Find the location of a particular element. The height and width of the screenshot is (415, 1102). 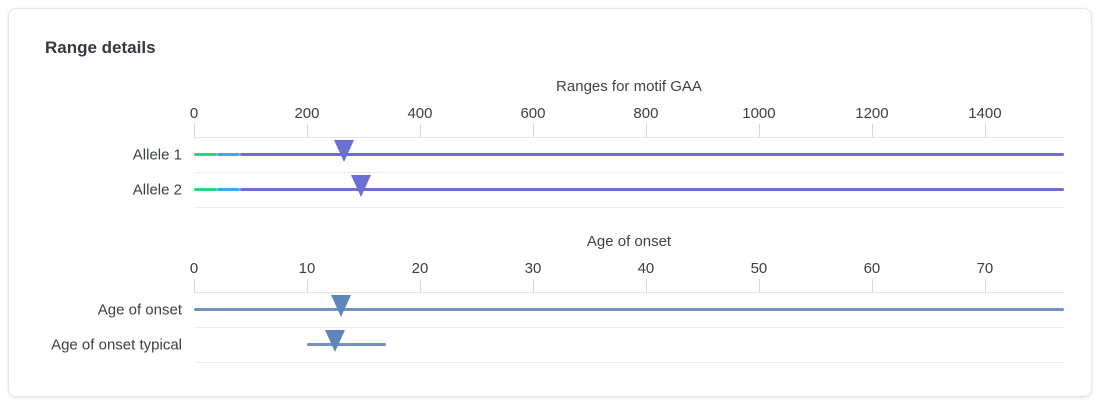

x-axis-tick-label: 400 is located at coordinates (420, 113).